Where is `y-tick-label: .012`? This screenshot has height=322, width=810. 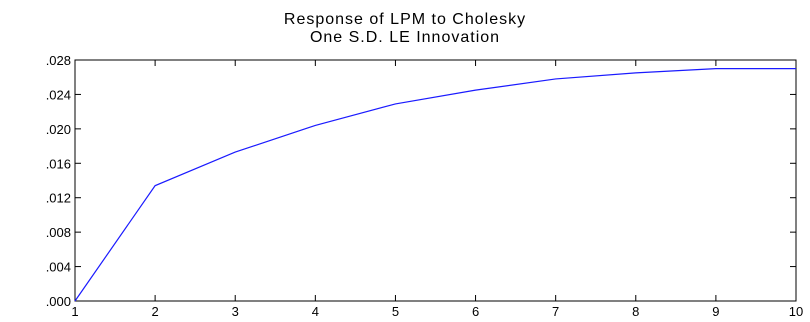 y-tick-label: .012 is located at coordinates (58, 198).